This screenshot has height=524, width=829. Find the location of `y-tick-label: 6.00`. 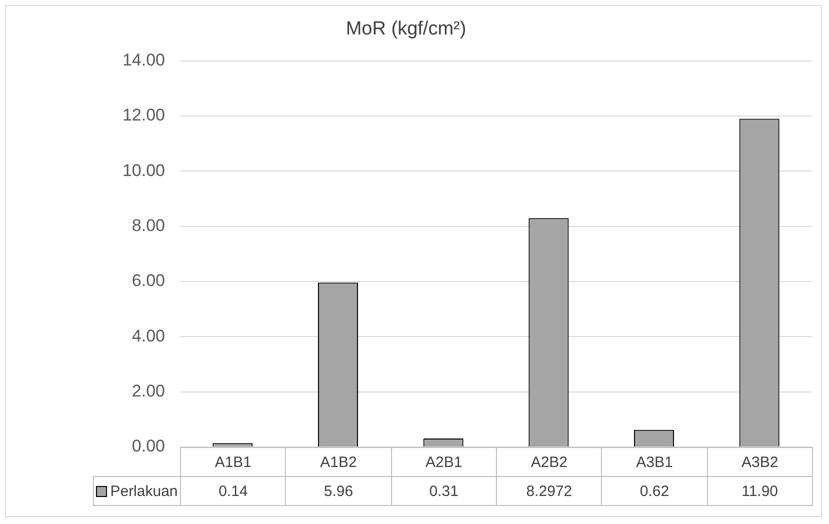

y-tick-label: 6.00 is located at coordinates (148, 280).